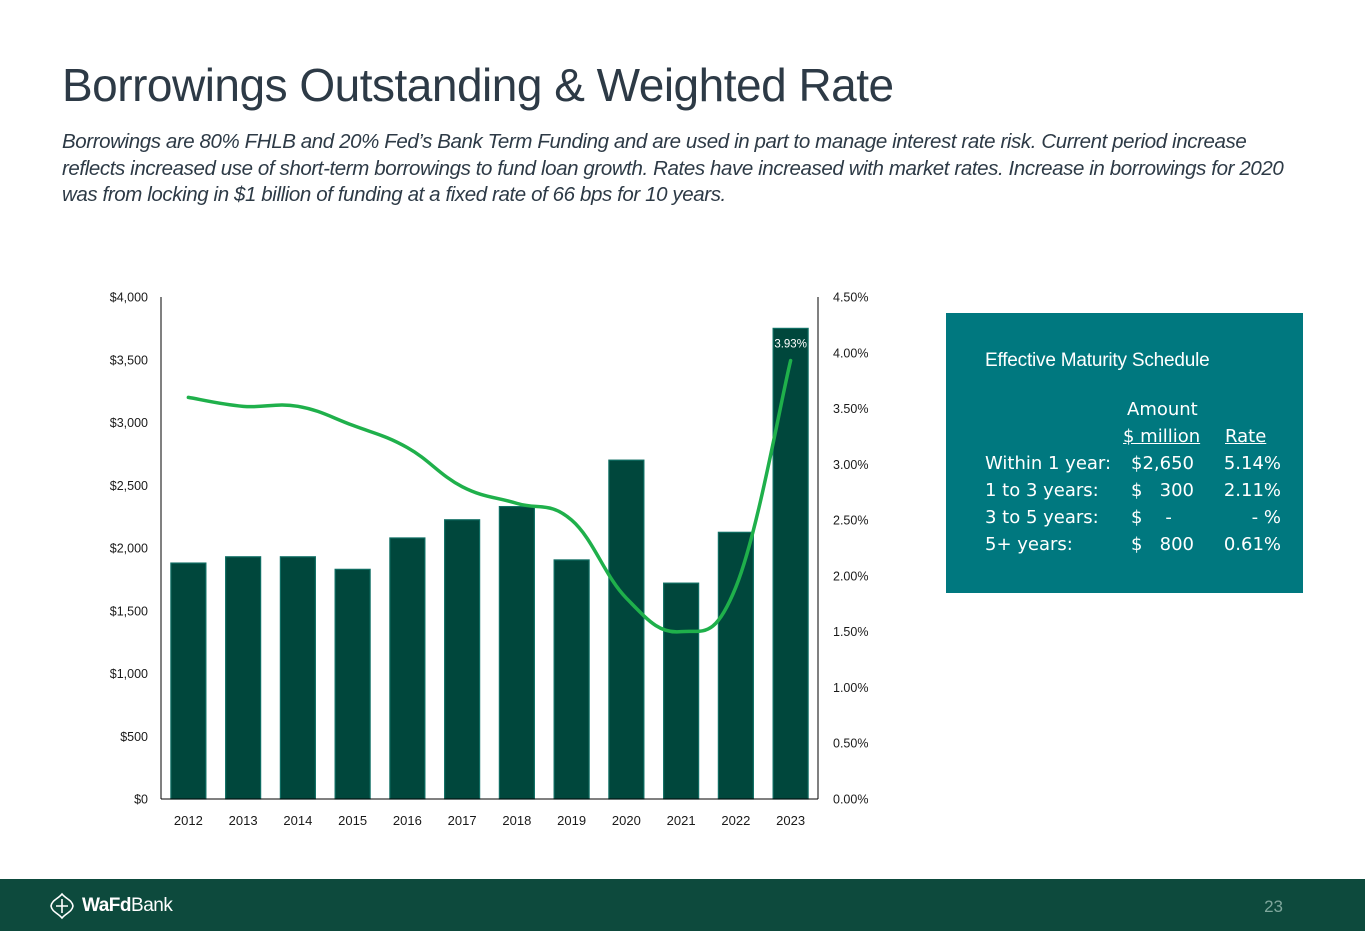 The width and height of the screenshot is (1365, 931). What do you see at coordinates (478, 85) in the screenshot?
I see `page-title: Borrowings Outstanding & Weighted Rate` at bounding box center [478, 85].